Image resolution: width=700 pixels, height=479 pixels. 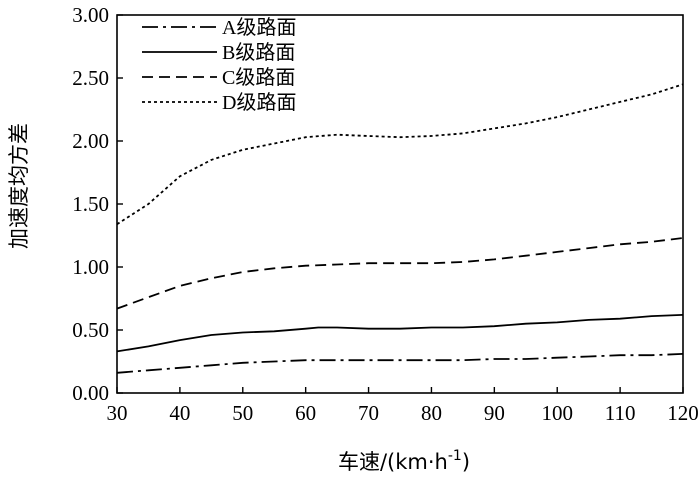 I want to click on series-line-b, so click(x=400, y=333).